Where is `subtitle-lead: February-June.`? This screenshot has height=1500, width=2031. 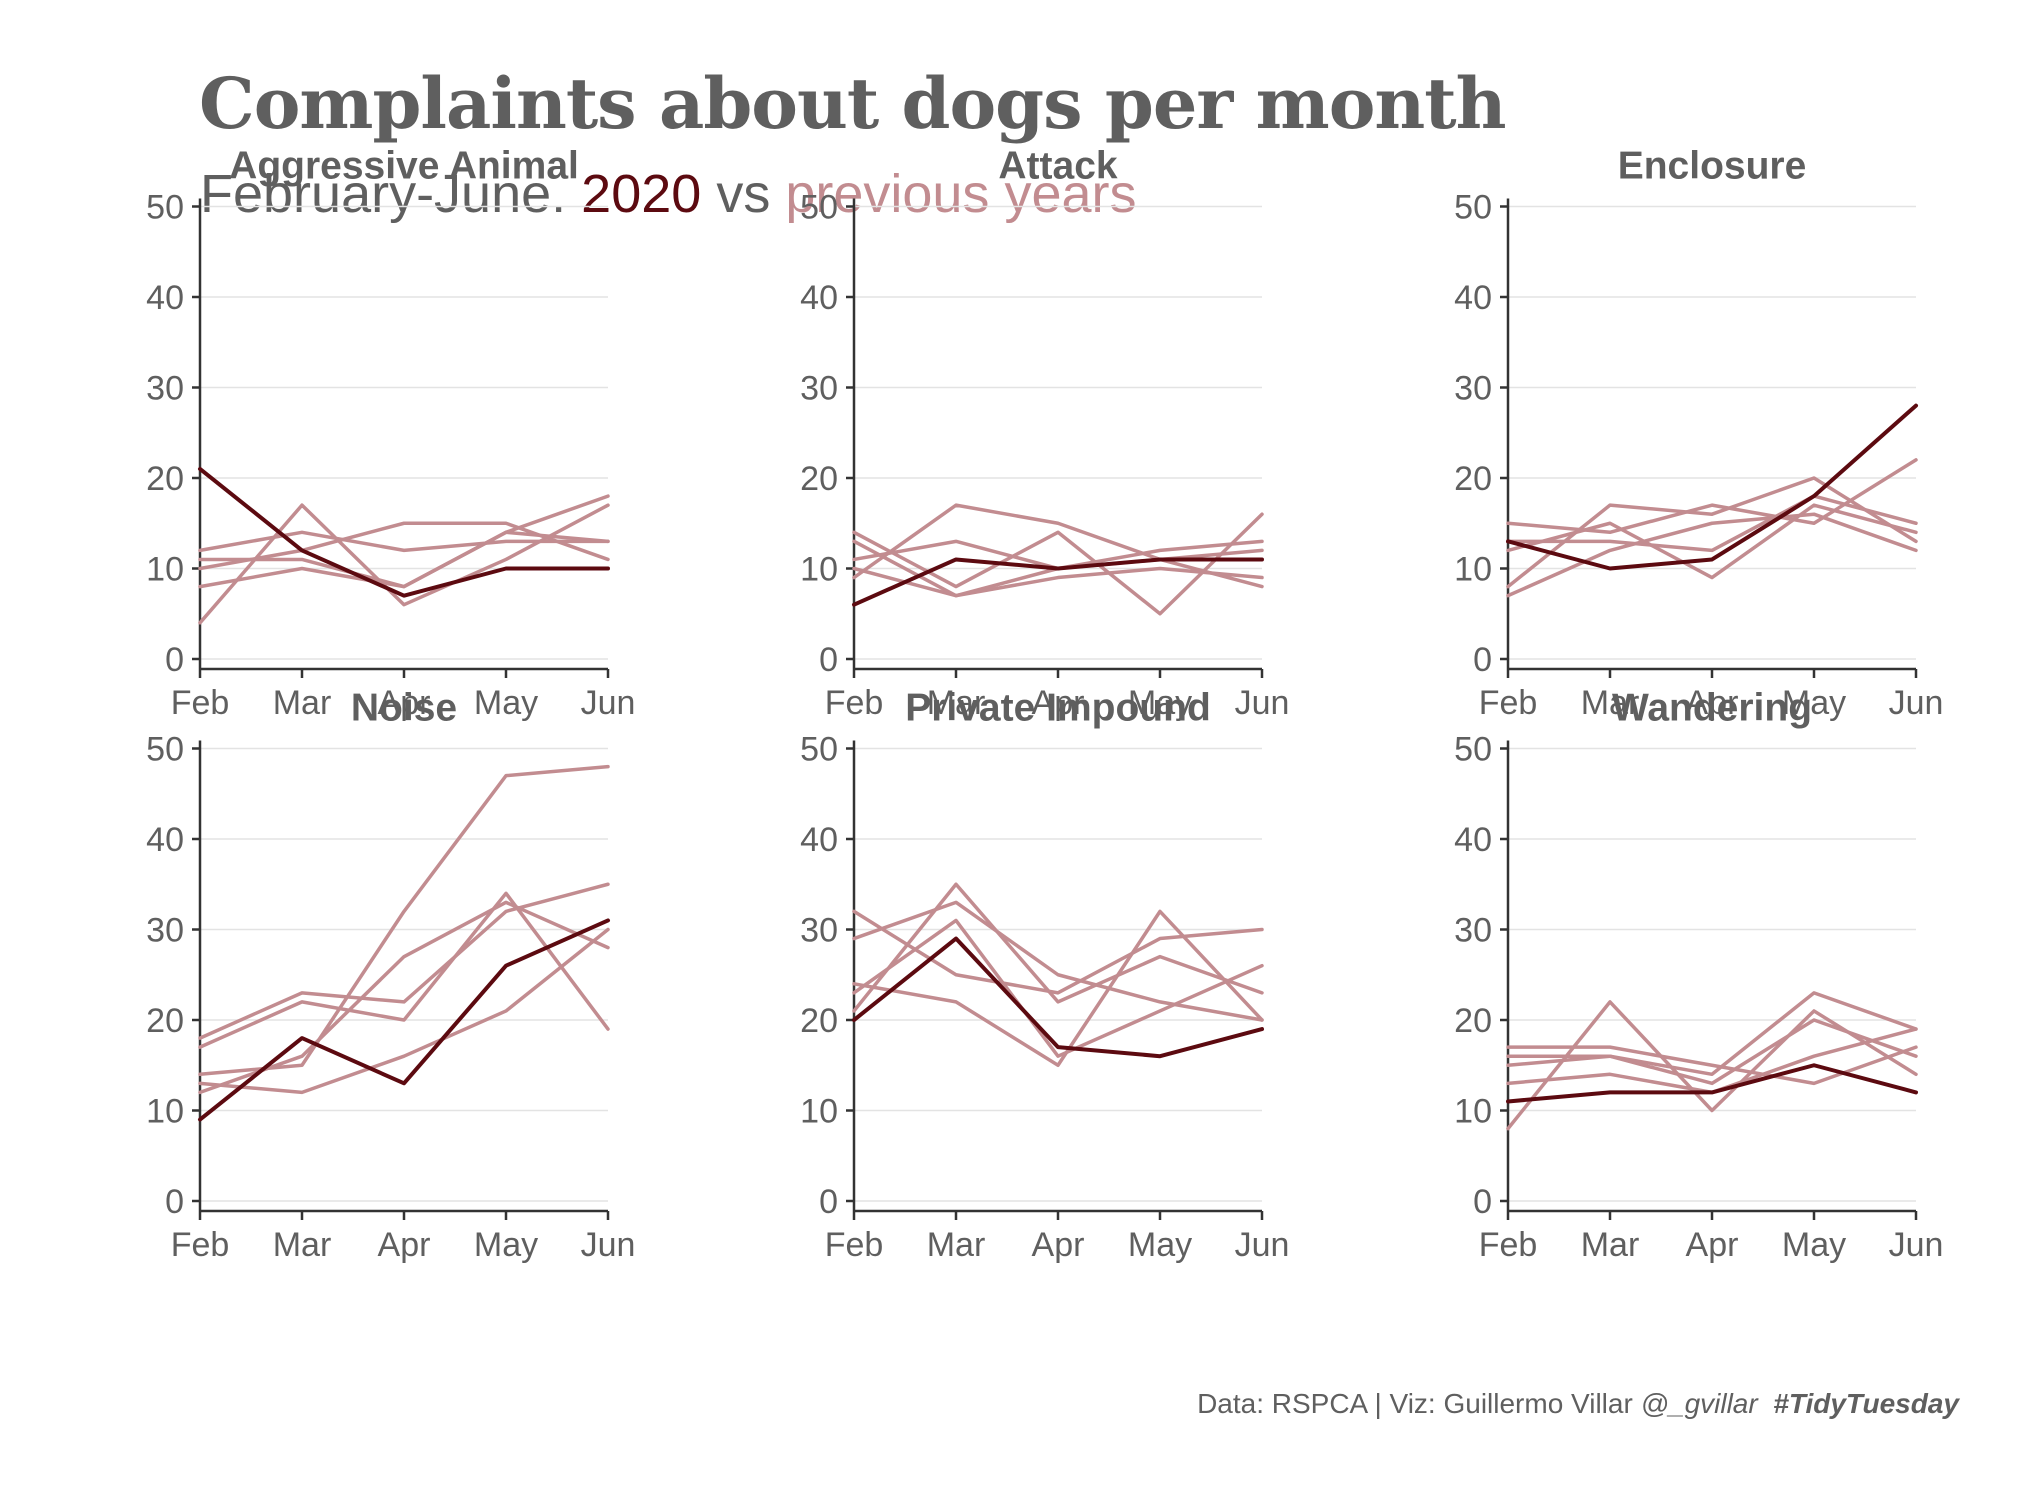 subtitle-lead: February-June. is located at coordinates (391, 194).